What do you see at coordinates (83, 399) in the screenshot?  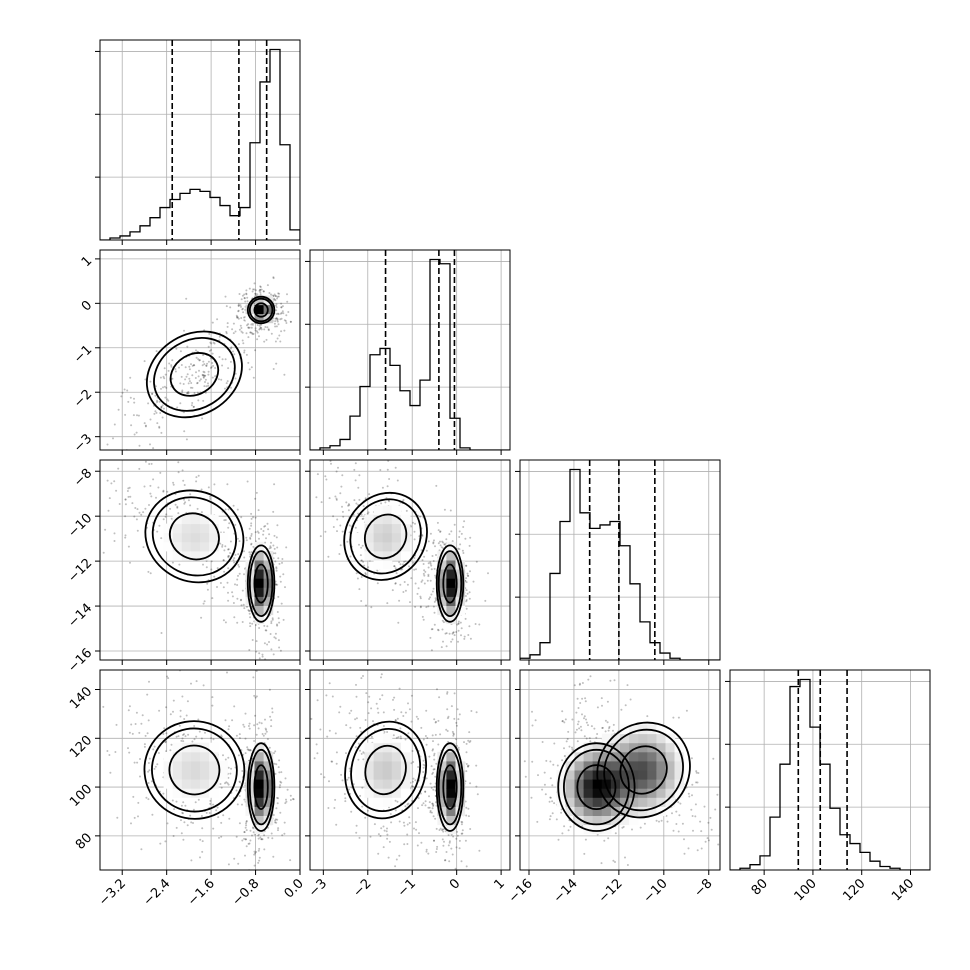 I see `y-tick-label: −2` at bounding box center [83, 399].